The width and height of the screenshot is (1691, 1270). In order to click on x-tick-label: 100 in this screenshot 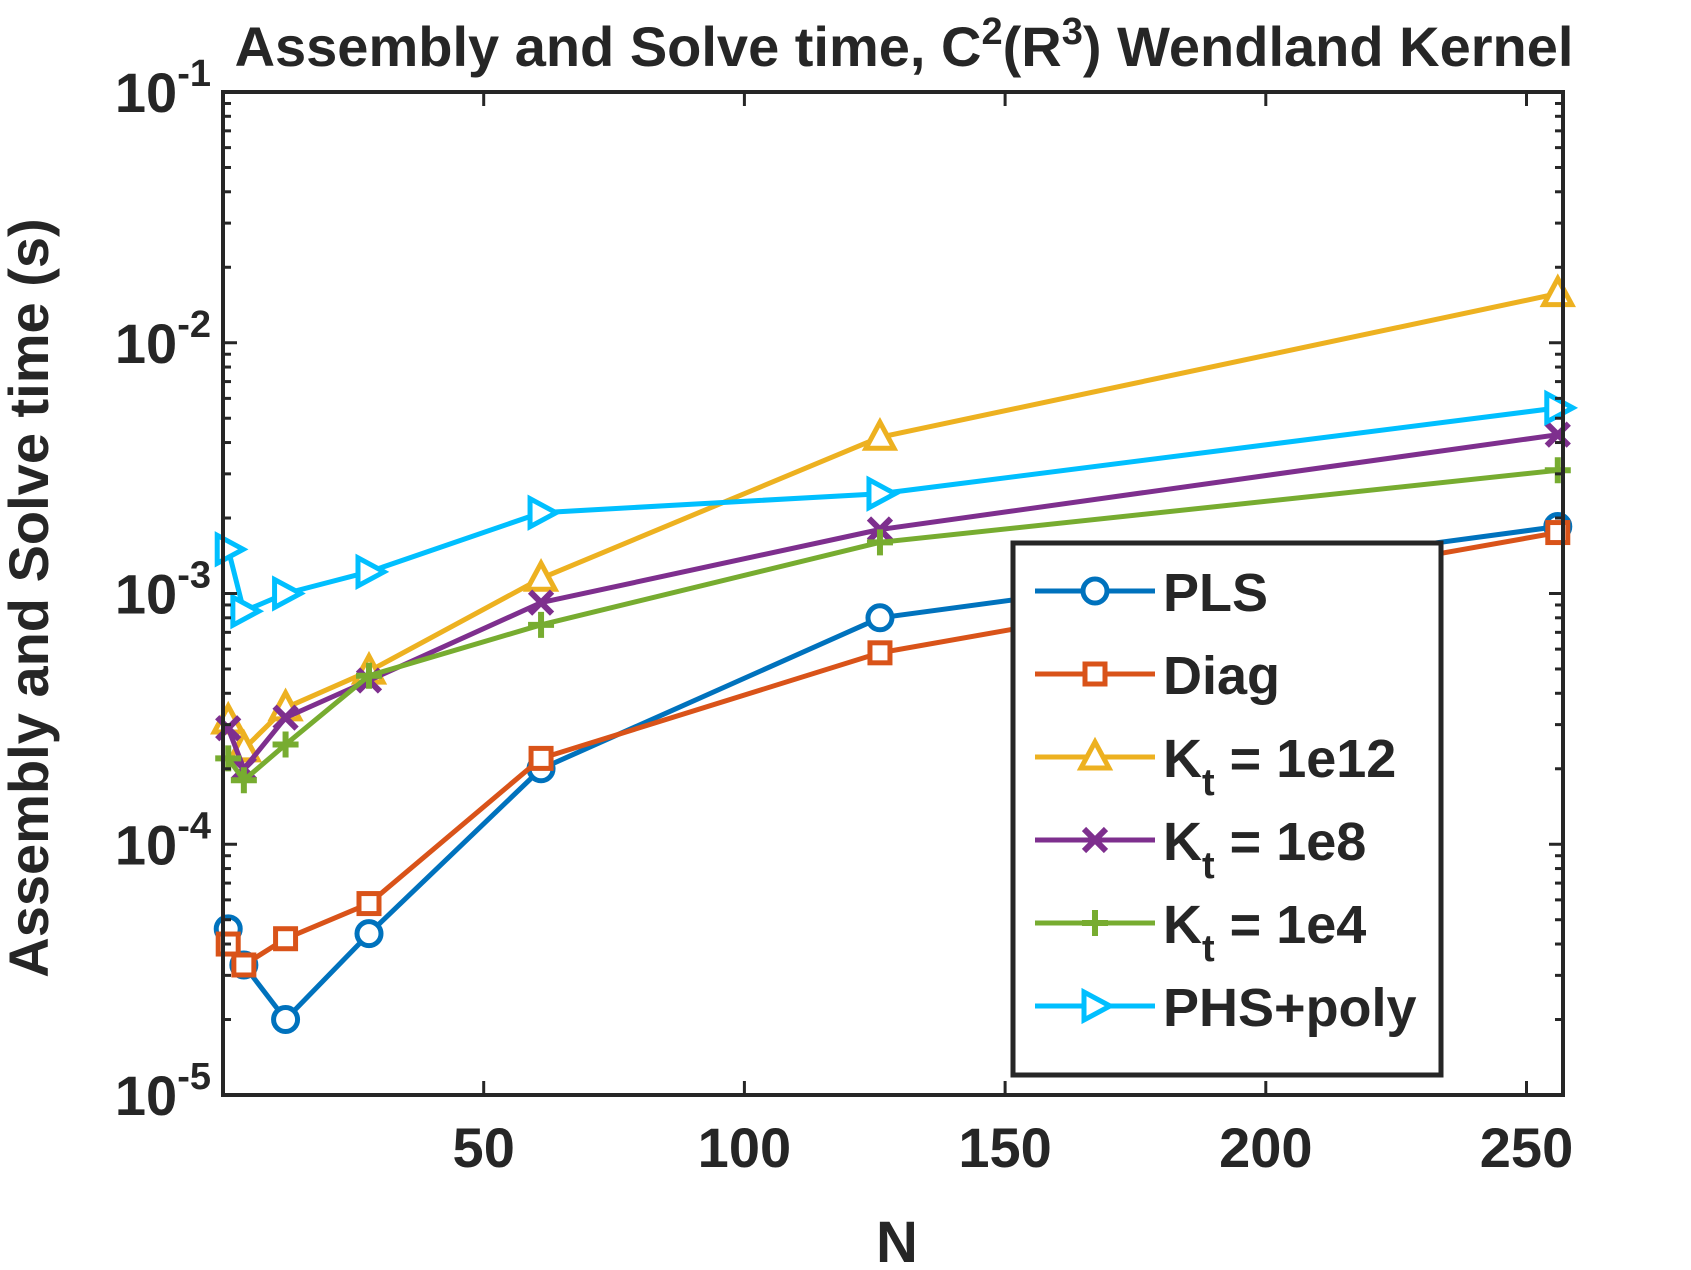, I will do `click(744, 1147)`.